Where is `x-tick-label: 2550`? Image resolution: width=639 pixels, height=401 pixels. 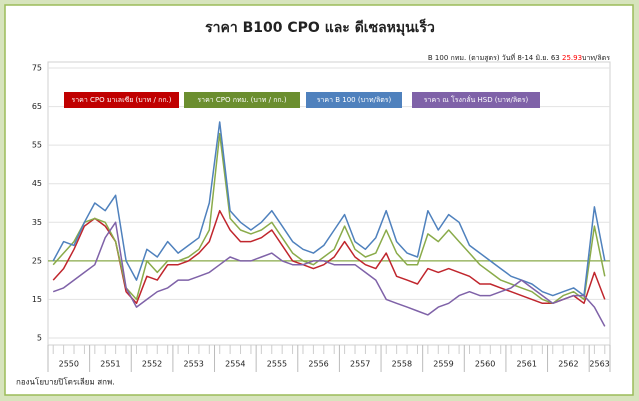 x-tick-label: 2550 is located at coordinates (69, 364).